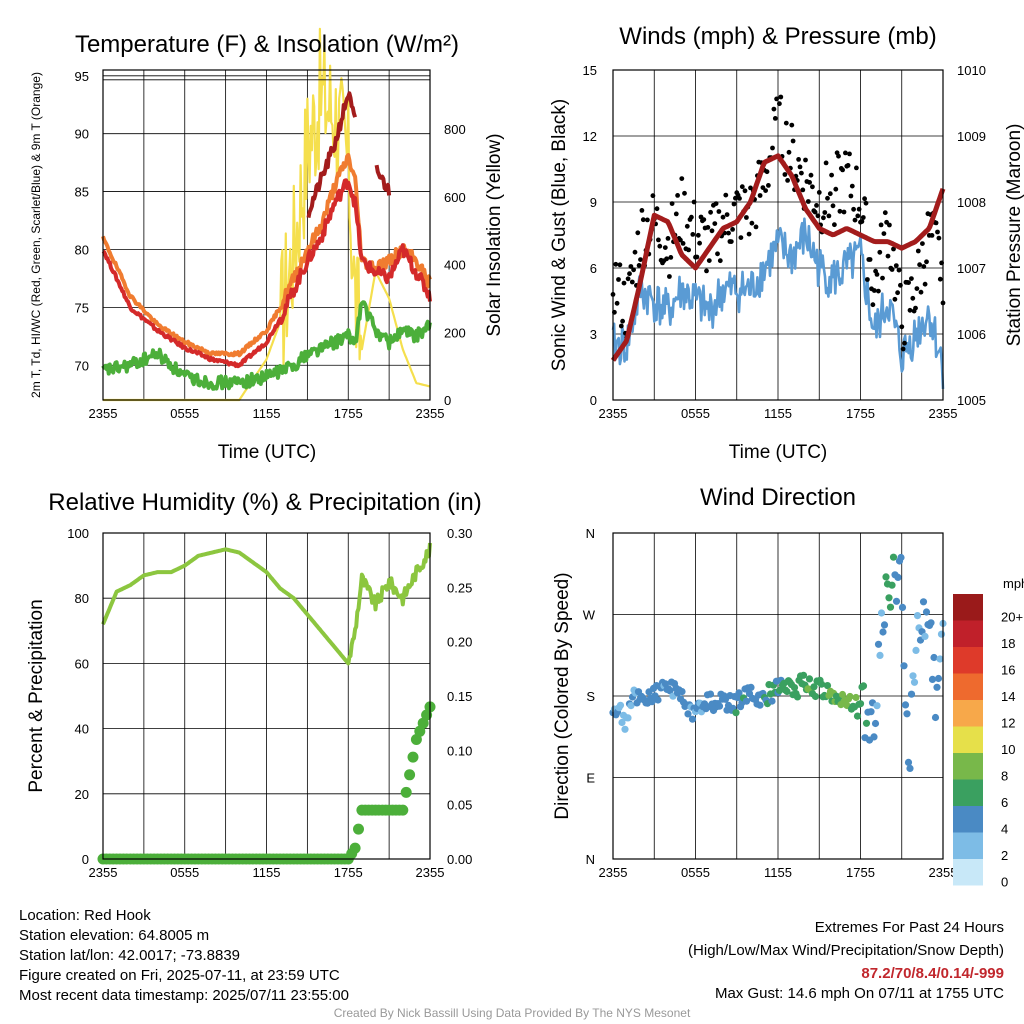 This screenshot has height=1024, width=1024. Describe the element at coordinates (82, 134) in the screenshot. I see `y-tick-label: 90` at that location.